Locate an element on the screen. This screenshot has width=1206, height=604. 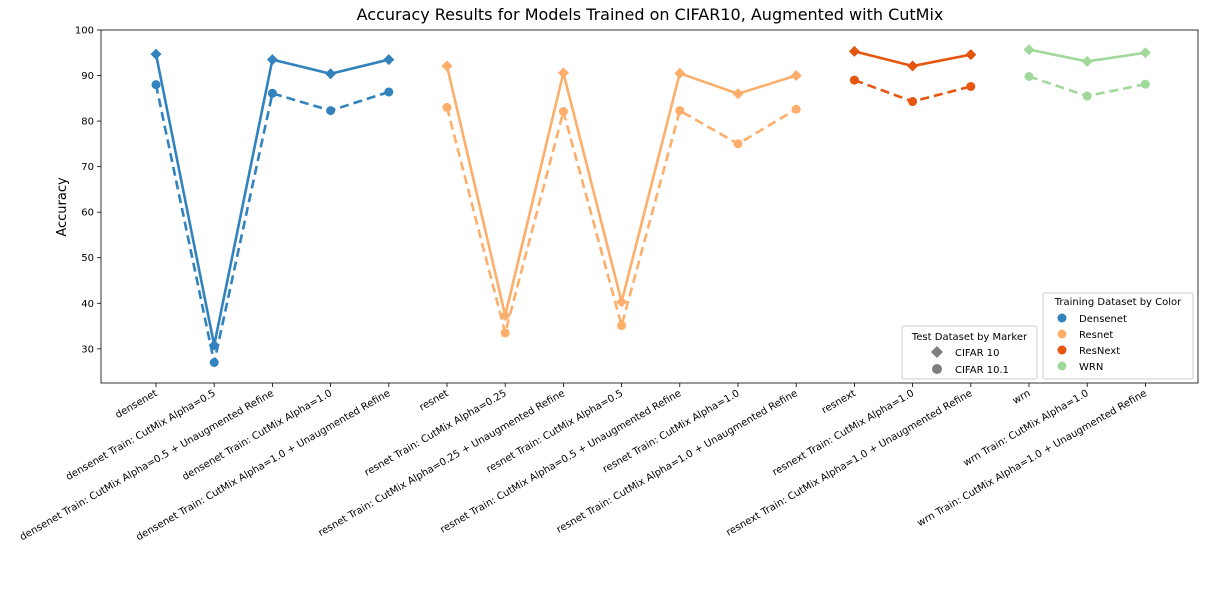
legend-marker-item-1: CIFAR 10.1 is located at coordinates (982, 370).